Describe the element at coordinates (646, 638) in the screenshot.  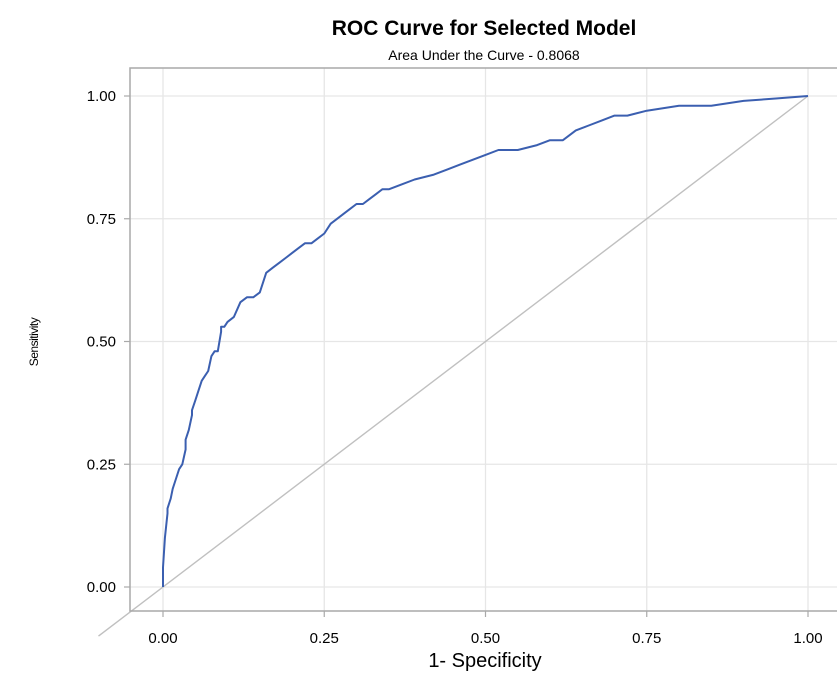
I see `x-tick-label: 0.75` at that location.